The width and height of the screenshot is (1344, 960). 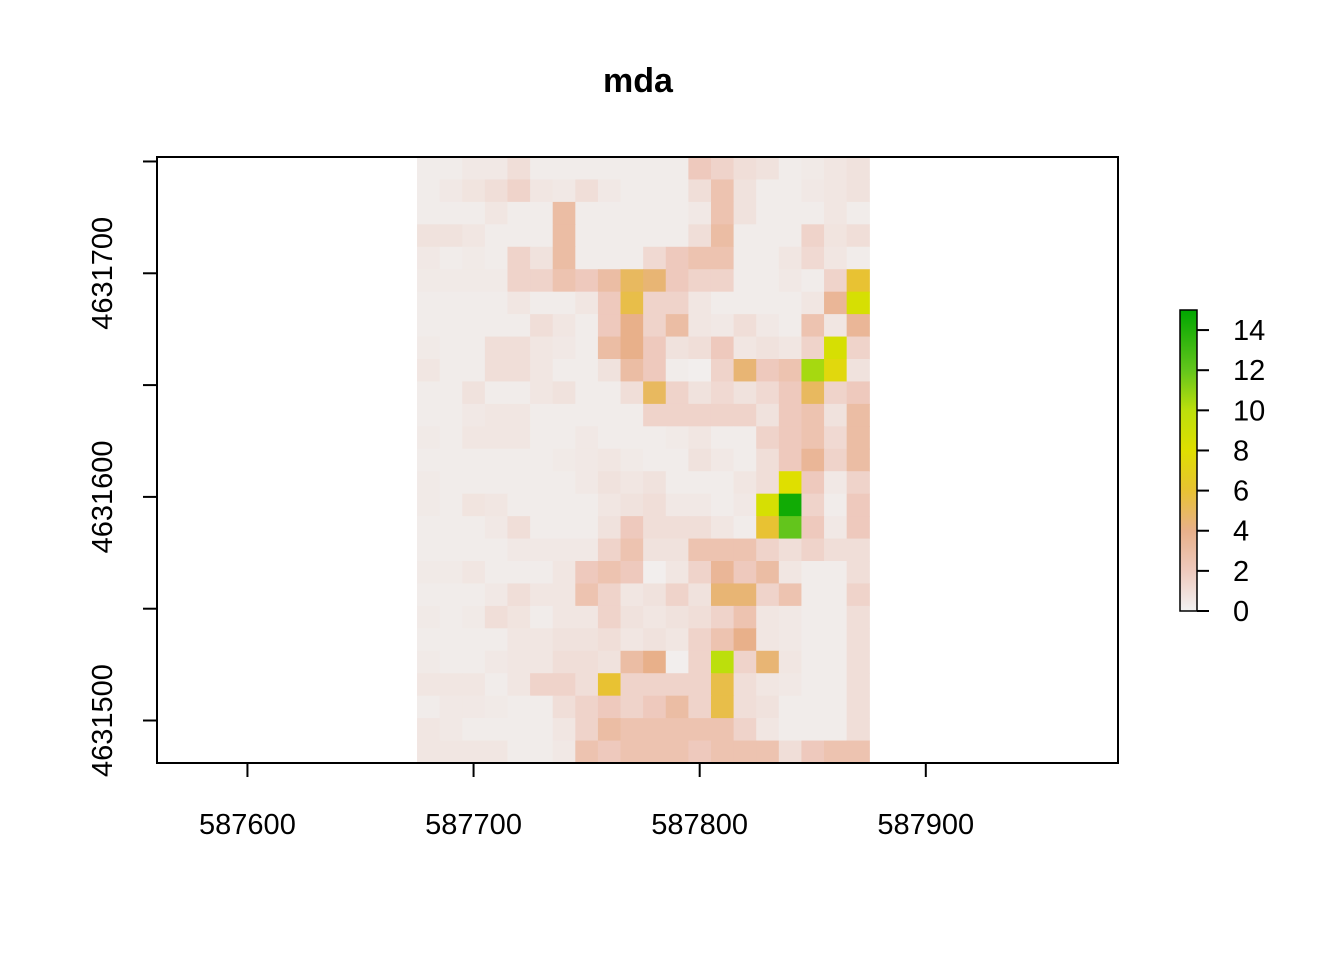 What do you see at coordinates (1249, 411) in the screenshot?
I see `colorbar-tick-label: 10` at bounding box center [1249, 411].